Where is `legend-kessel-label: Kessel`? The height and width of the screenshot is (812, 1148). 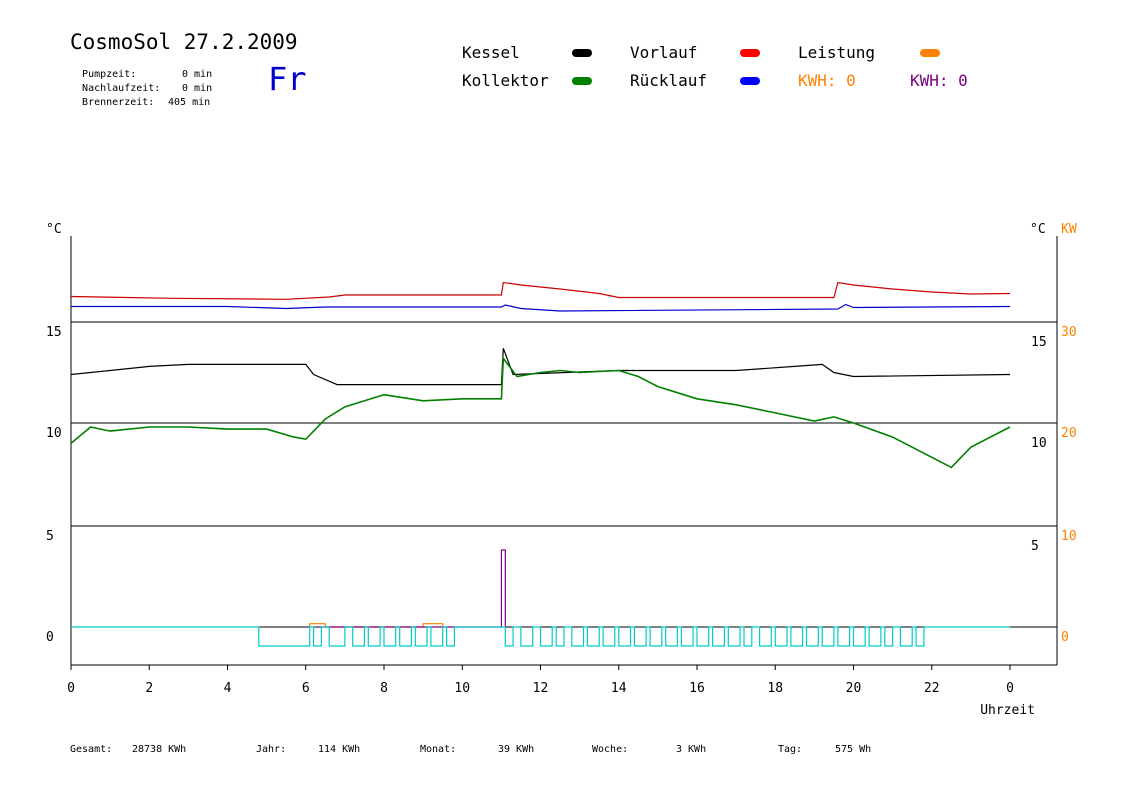
legend-kessel-label: Kessel is located at coordinates (491, 52).